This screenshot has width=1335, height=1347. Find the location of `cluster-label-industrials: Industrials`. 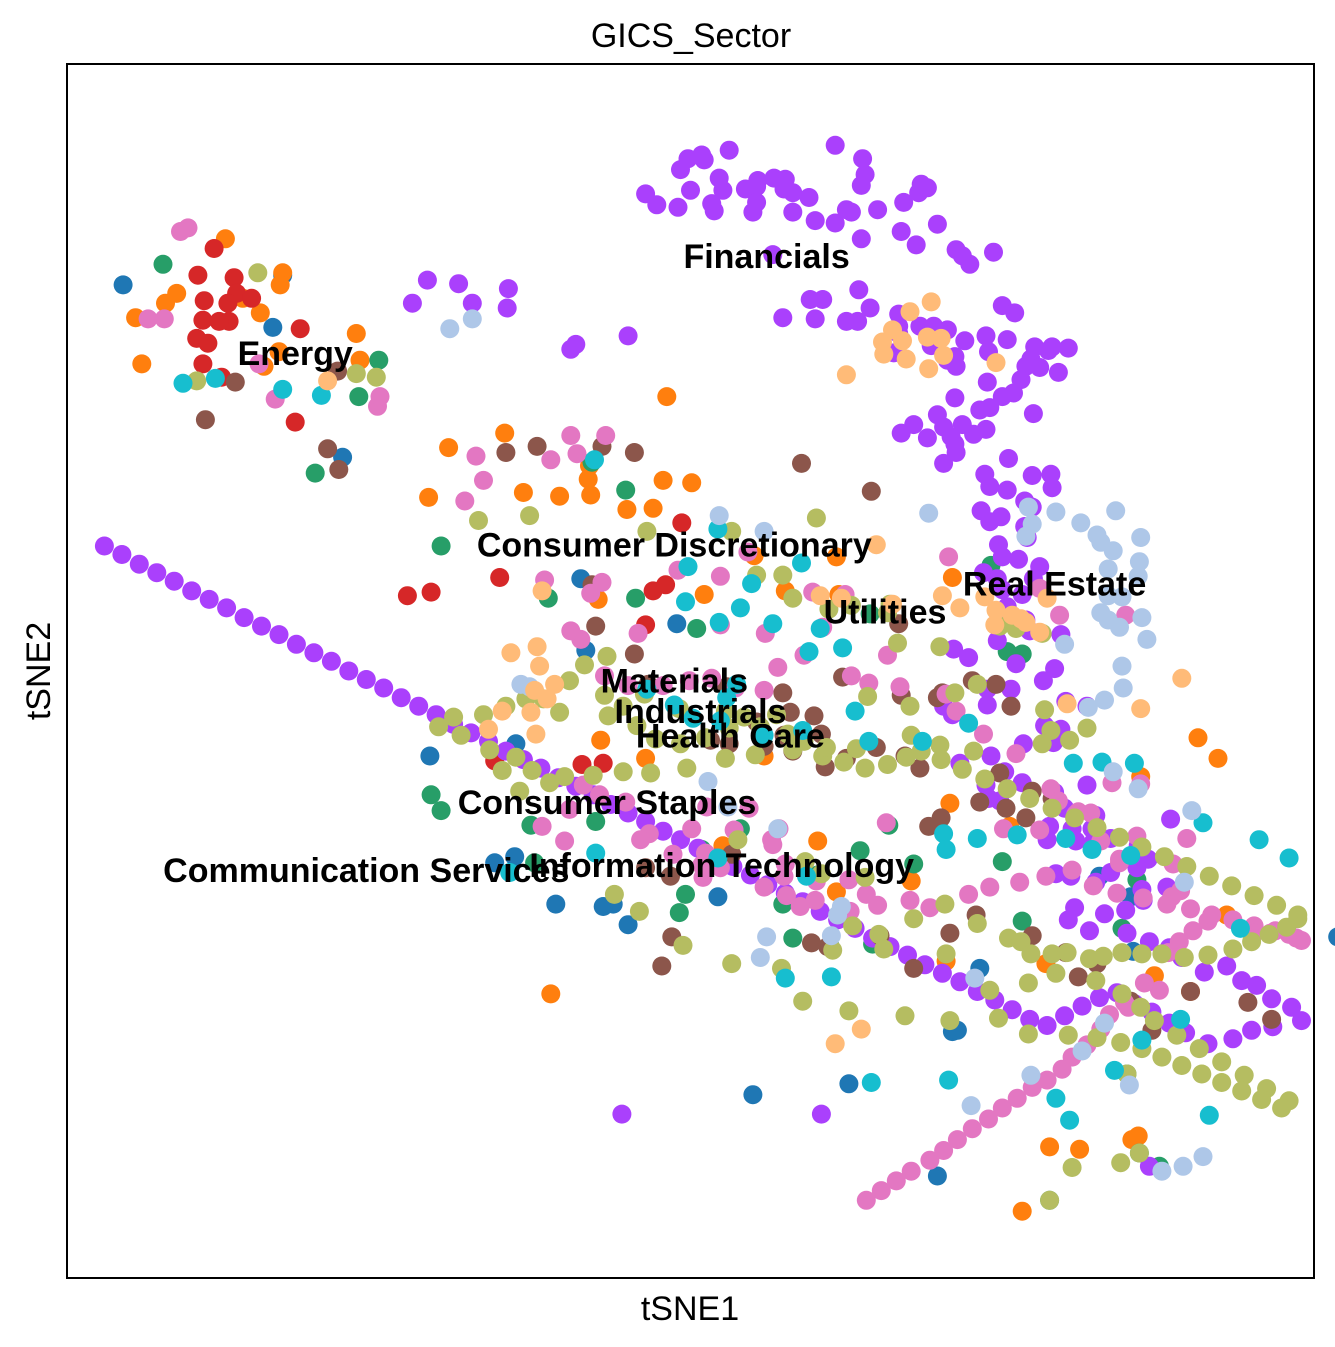

cluster-label-industrials: Industrials is located at coordinates (701, 712).